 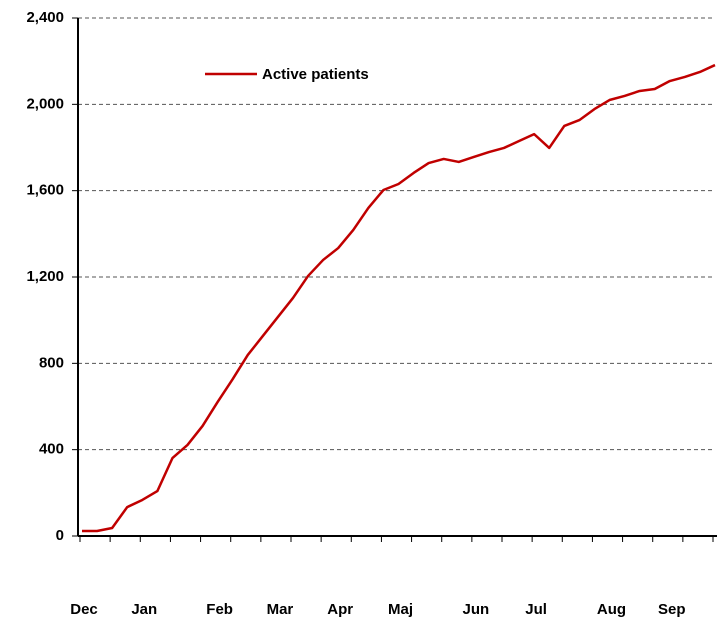 What do you see at coordinates (219, 609) in the screenshot?
I see `x-tick-label: Feb` at bounding box center [219, 609].